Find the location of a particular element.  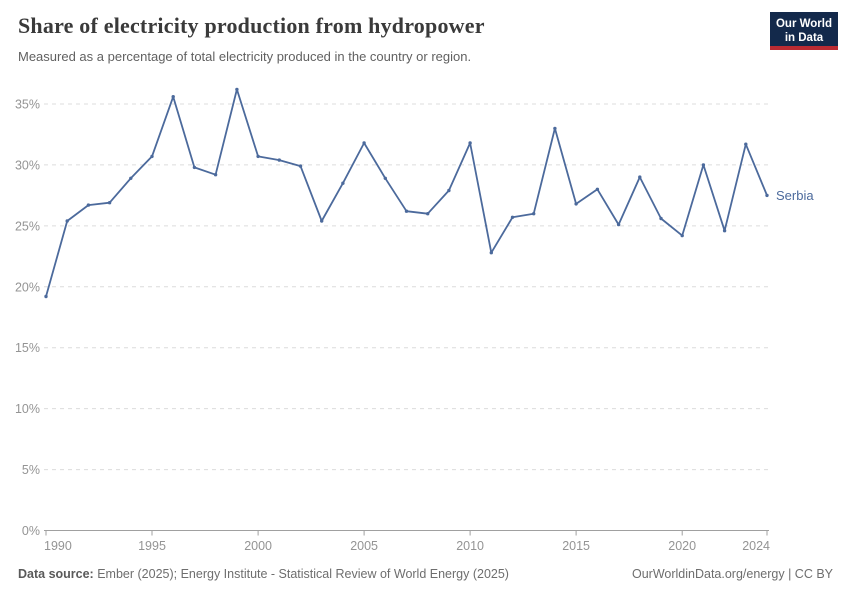

y-tick-label: 25% is located at coordinates (27, 226).